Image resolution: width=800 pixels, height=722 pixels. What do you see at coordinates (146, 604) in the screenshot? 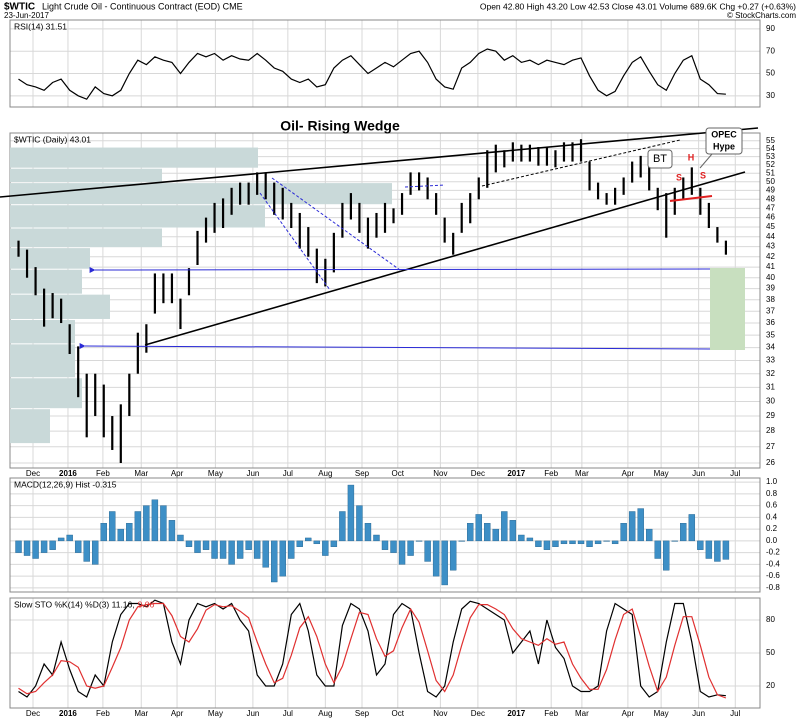
I see `panel-label: 9.06` at bounding box center [146, 604].